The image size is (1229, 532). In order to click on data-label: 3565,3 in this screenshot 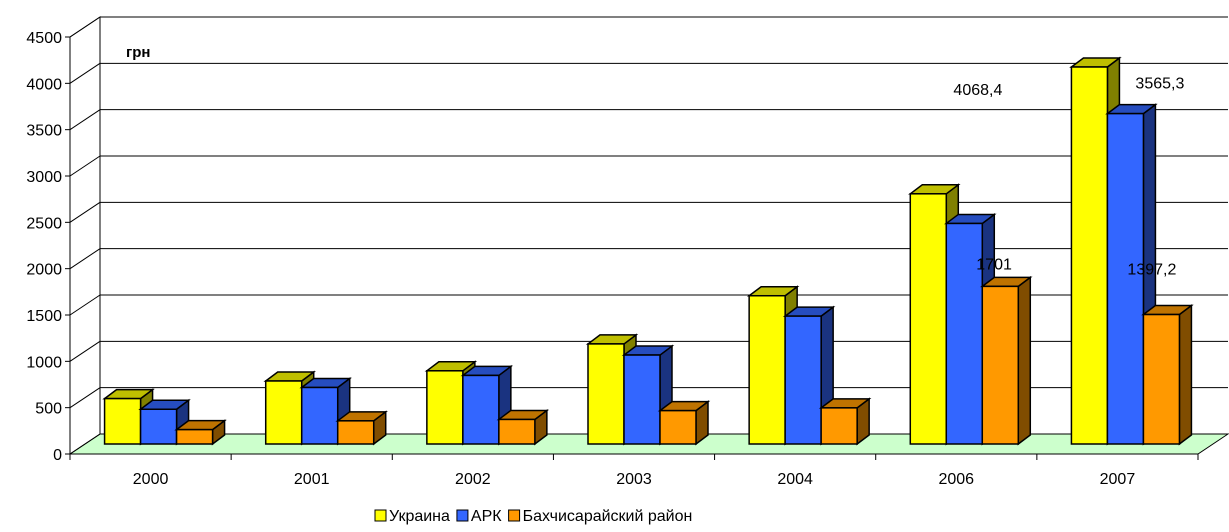, I will do `click(1159, 84)`.